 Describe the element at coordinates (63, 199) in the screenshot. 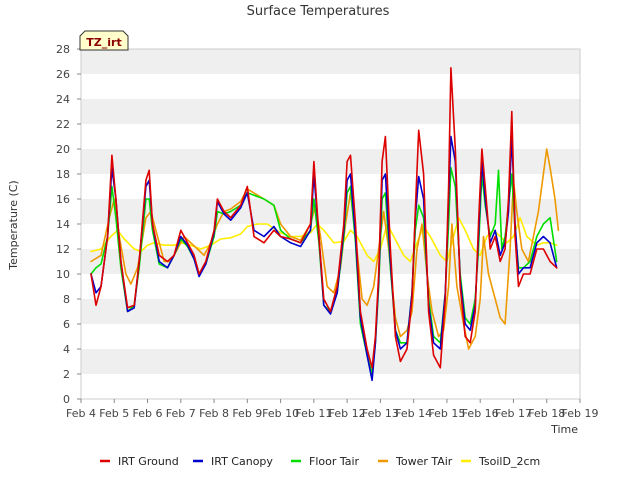

I see `y-tick-label: 16` at that location.